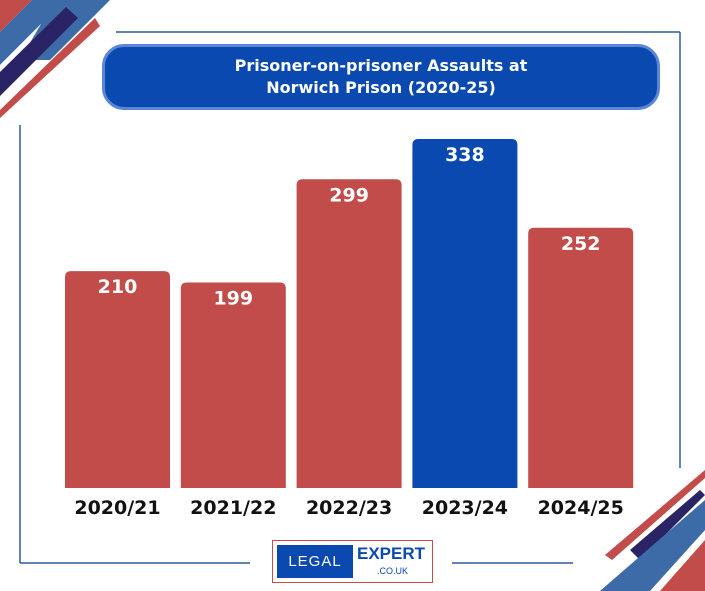  I want to click on bar-2020/21, so click(117, 379).